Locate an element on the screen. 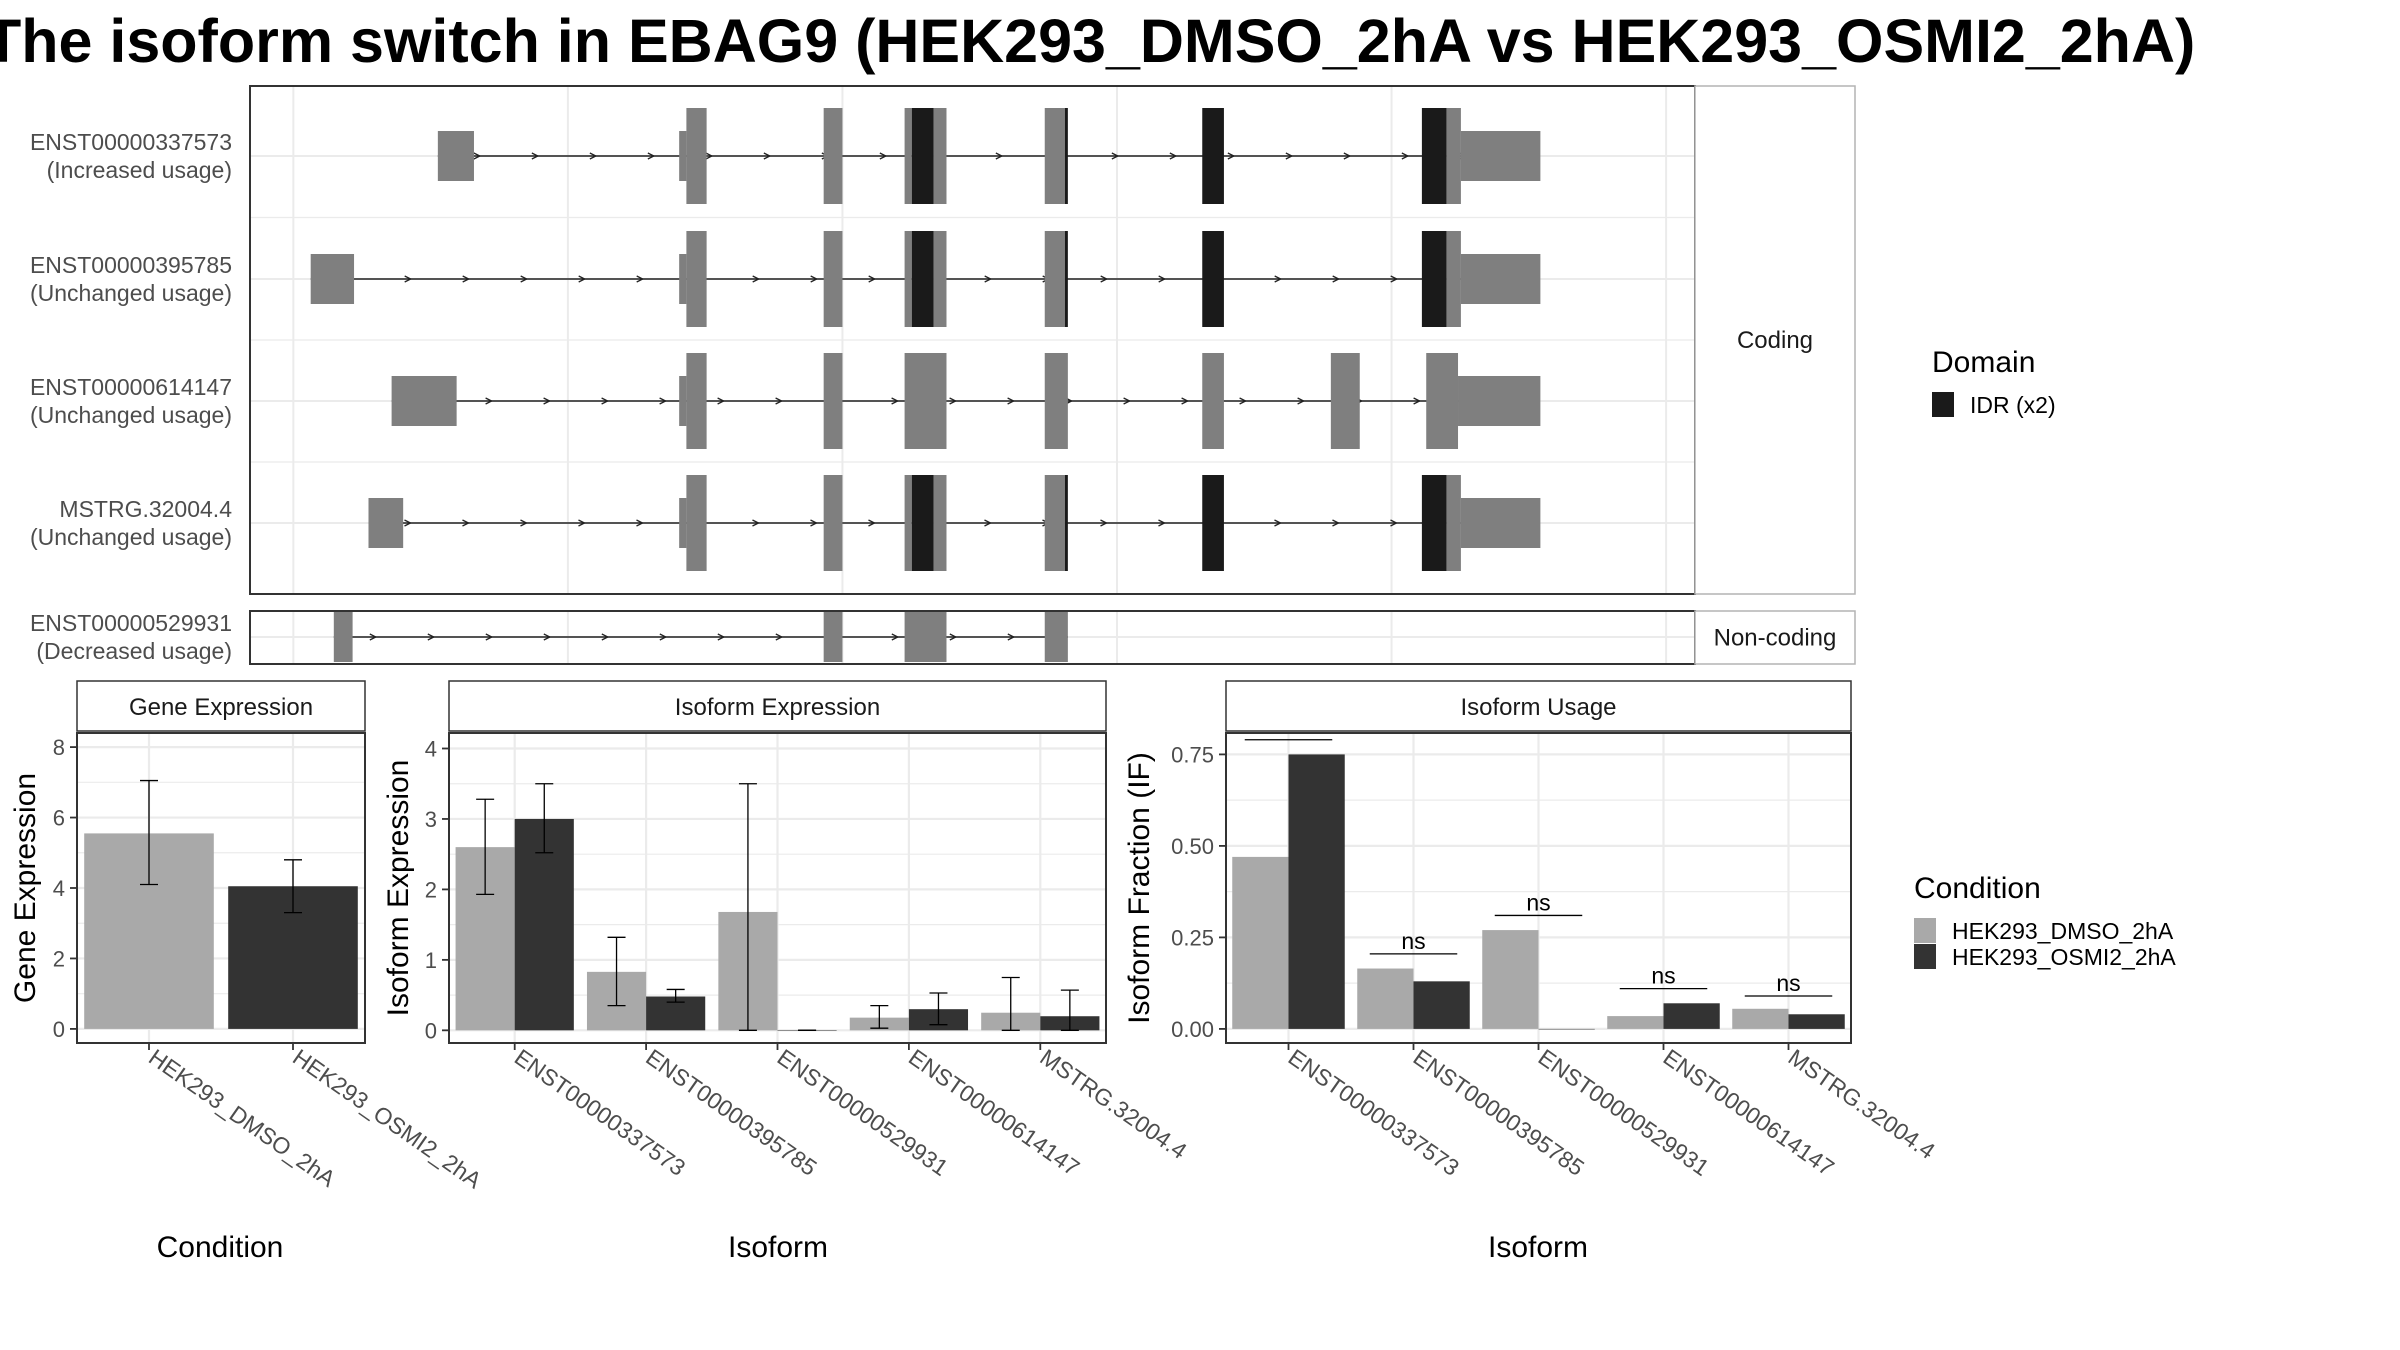 This screenshot has width=2400, height=1350. y-tick-label: 0.25 is located at coordinates (1192, 937).